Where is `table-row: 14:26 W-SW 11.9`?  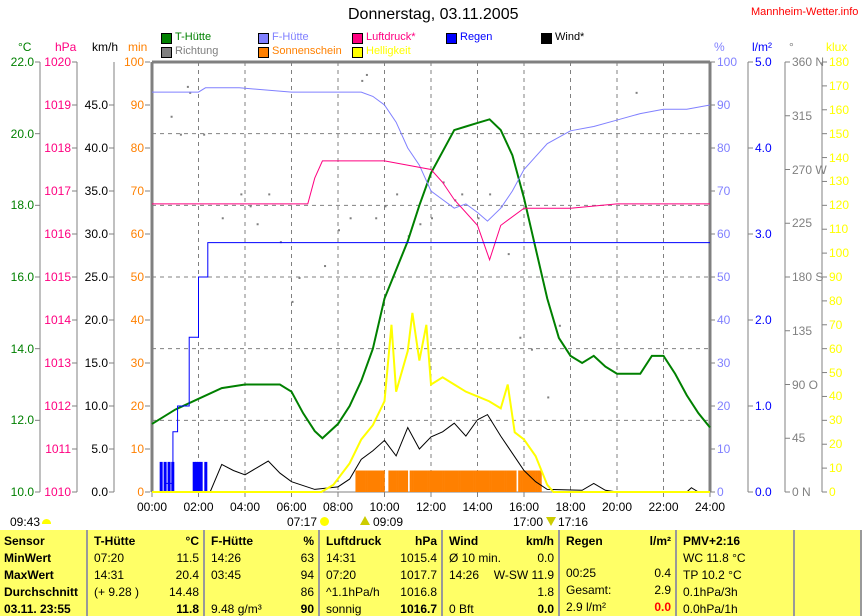
table-row: 14:26 W-SW 11.9 is located at coordinates (501, 575).